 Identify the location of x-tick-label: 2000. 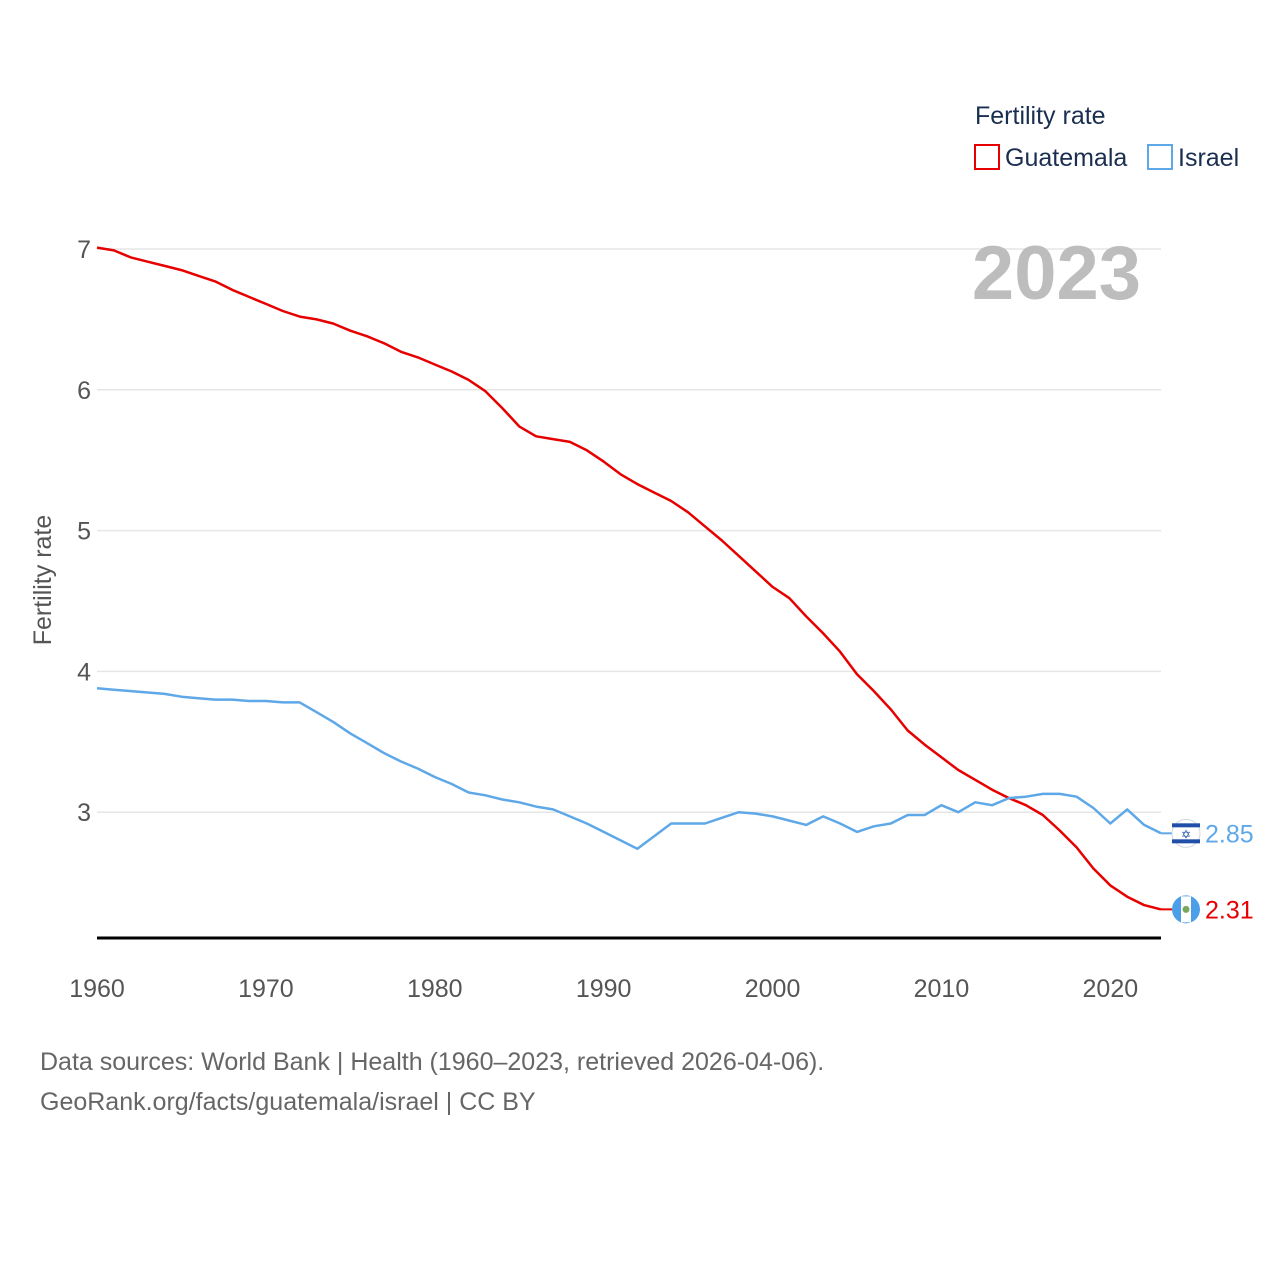
(773, 989).